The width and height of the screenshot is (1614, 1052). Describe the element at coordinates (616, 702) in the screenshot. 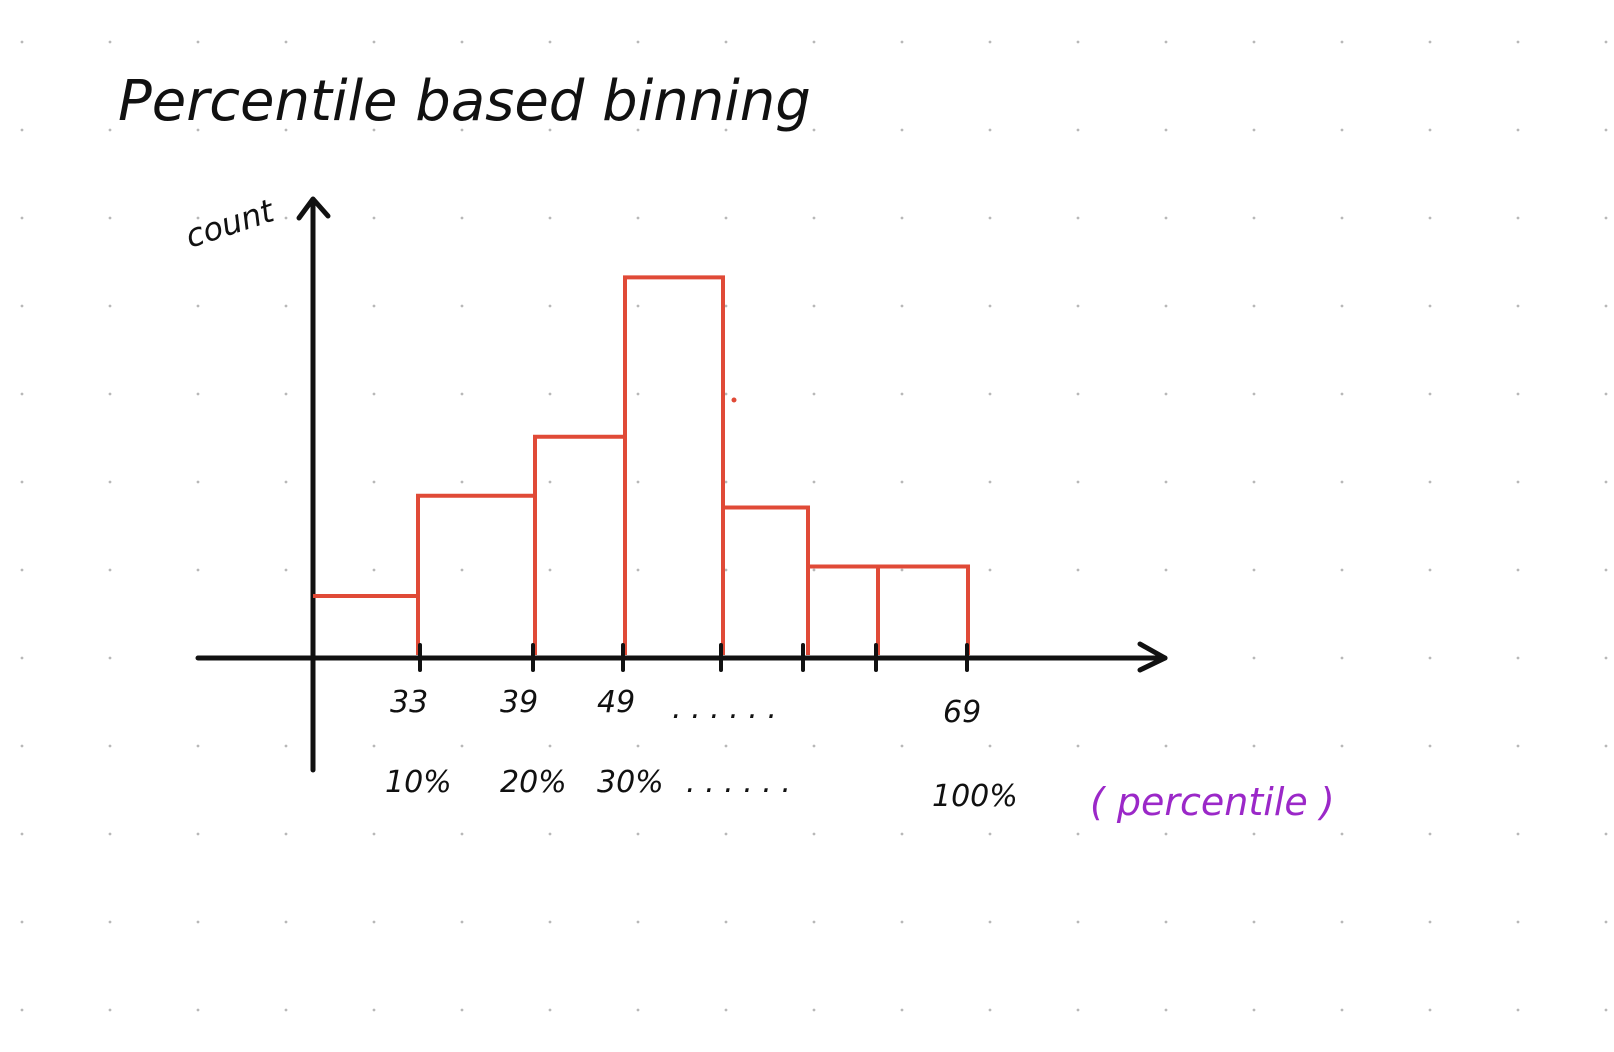

I see `x-tick-label: 49` at that location.